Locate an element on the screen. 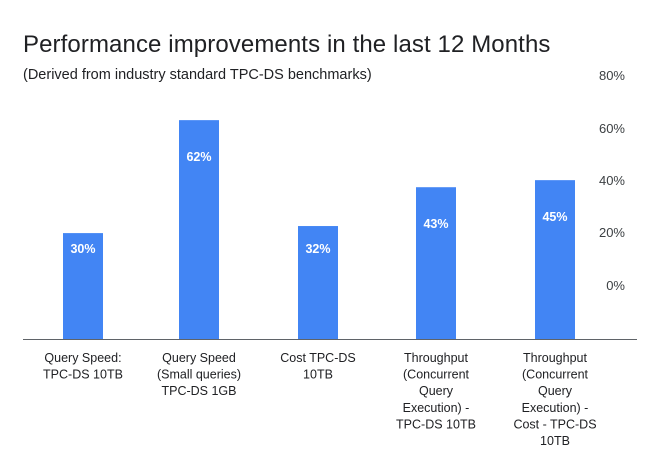 This screenshot has width=657, height=471. bar-data-label: 30% is located at coordinates (82, 249).